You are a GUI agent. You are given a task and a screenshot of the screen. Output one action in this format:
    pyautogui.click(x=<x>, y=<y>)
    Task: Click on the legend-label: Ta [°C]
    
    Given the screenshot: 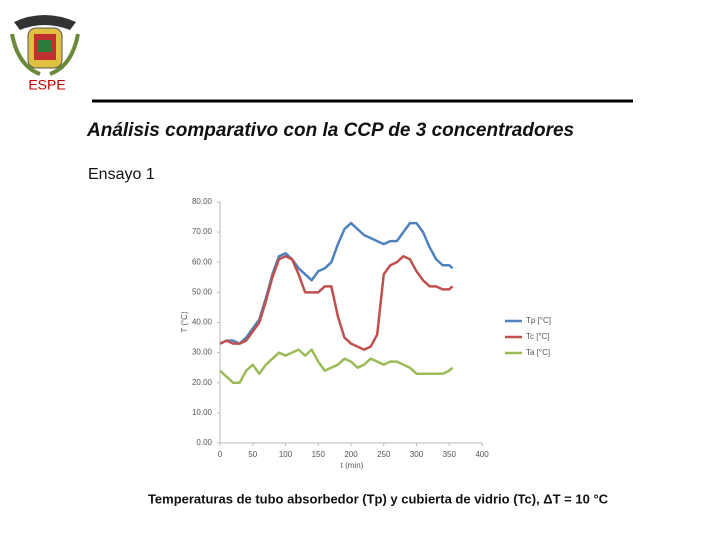 What is the action you would take?
    pyautogui.click(x=538, y=352)
    